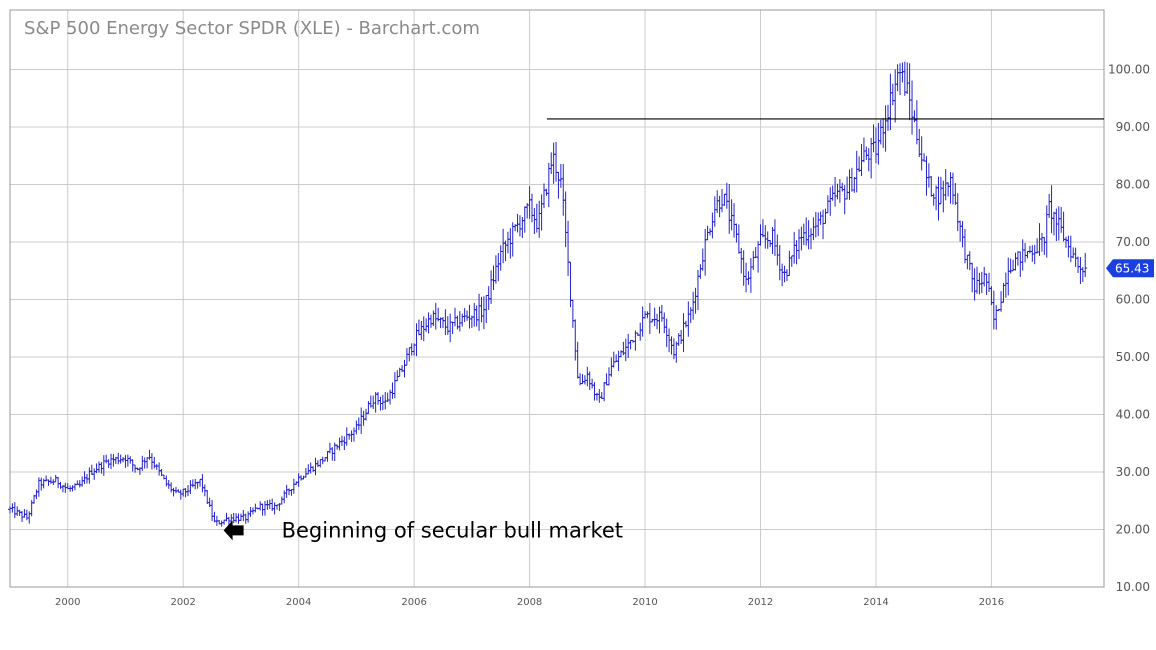  Describe the element at coordinates (1133, 587) in the screenshot. I see `y-tick-label: 10.00` at that location.